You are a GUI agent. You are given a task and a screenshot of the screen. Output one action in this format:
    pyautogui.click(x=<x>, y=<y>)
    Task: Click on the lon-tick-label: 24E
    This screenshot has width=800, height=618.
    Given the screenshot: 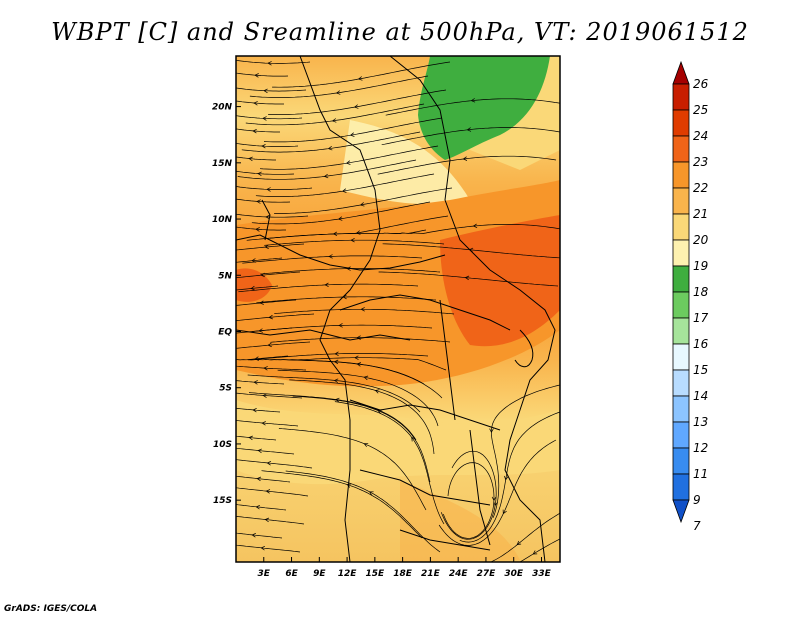 What is the action you would take?
    pyautogui.click(x=459, y=574)
    